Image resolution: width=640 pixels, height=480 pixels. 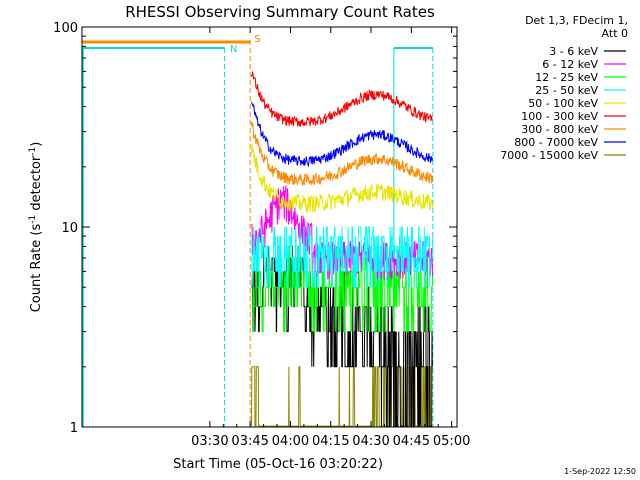 I want to click on legend-label-6: 300 - 800 keV, so click(x=559, y=129).